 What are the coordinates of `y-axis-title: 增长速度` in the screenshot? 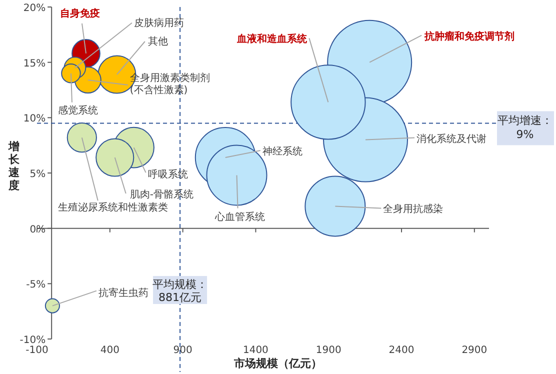 It's located at (14, 166).